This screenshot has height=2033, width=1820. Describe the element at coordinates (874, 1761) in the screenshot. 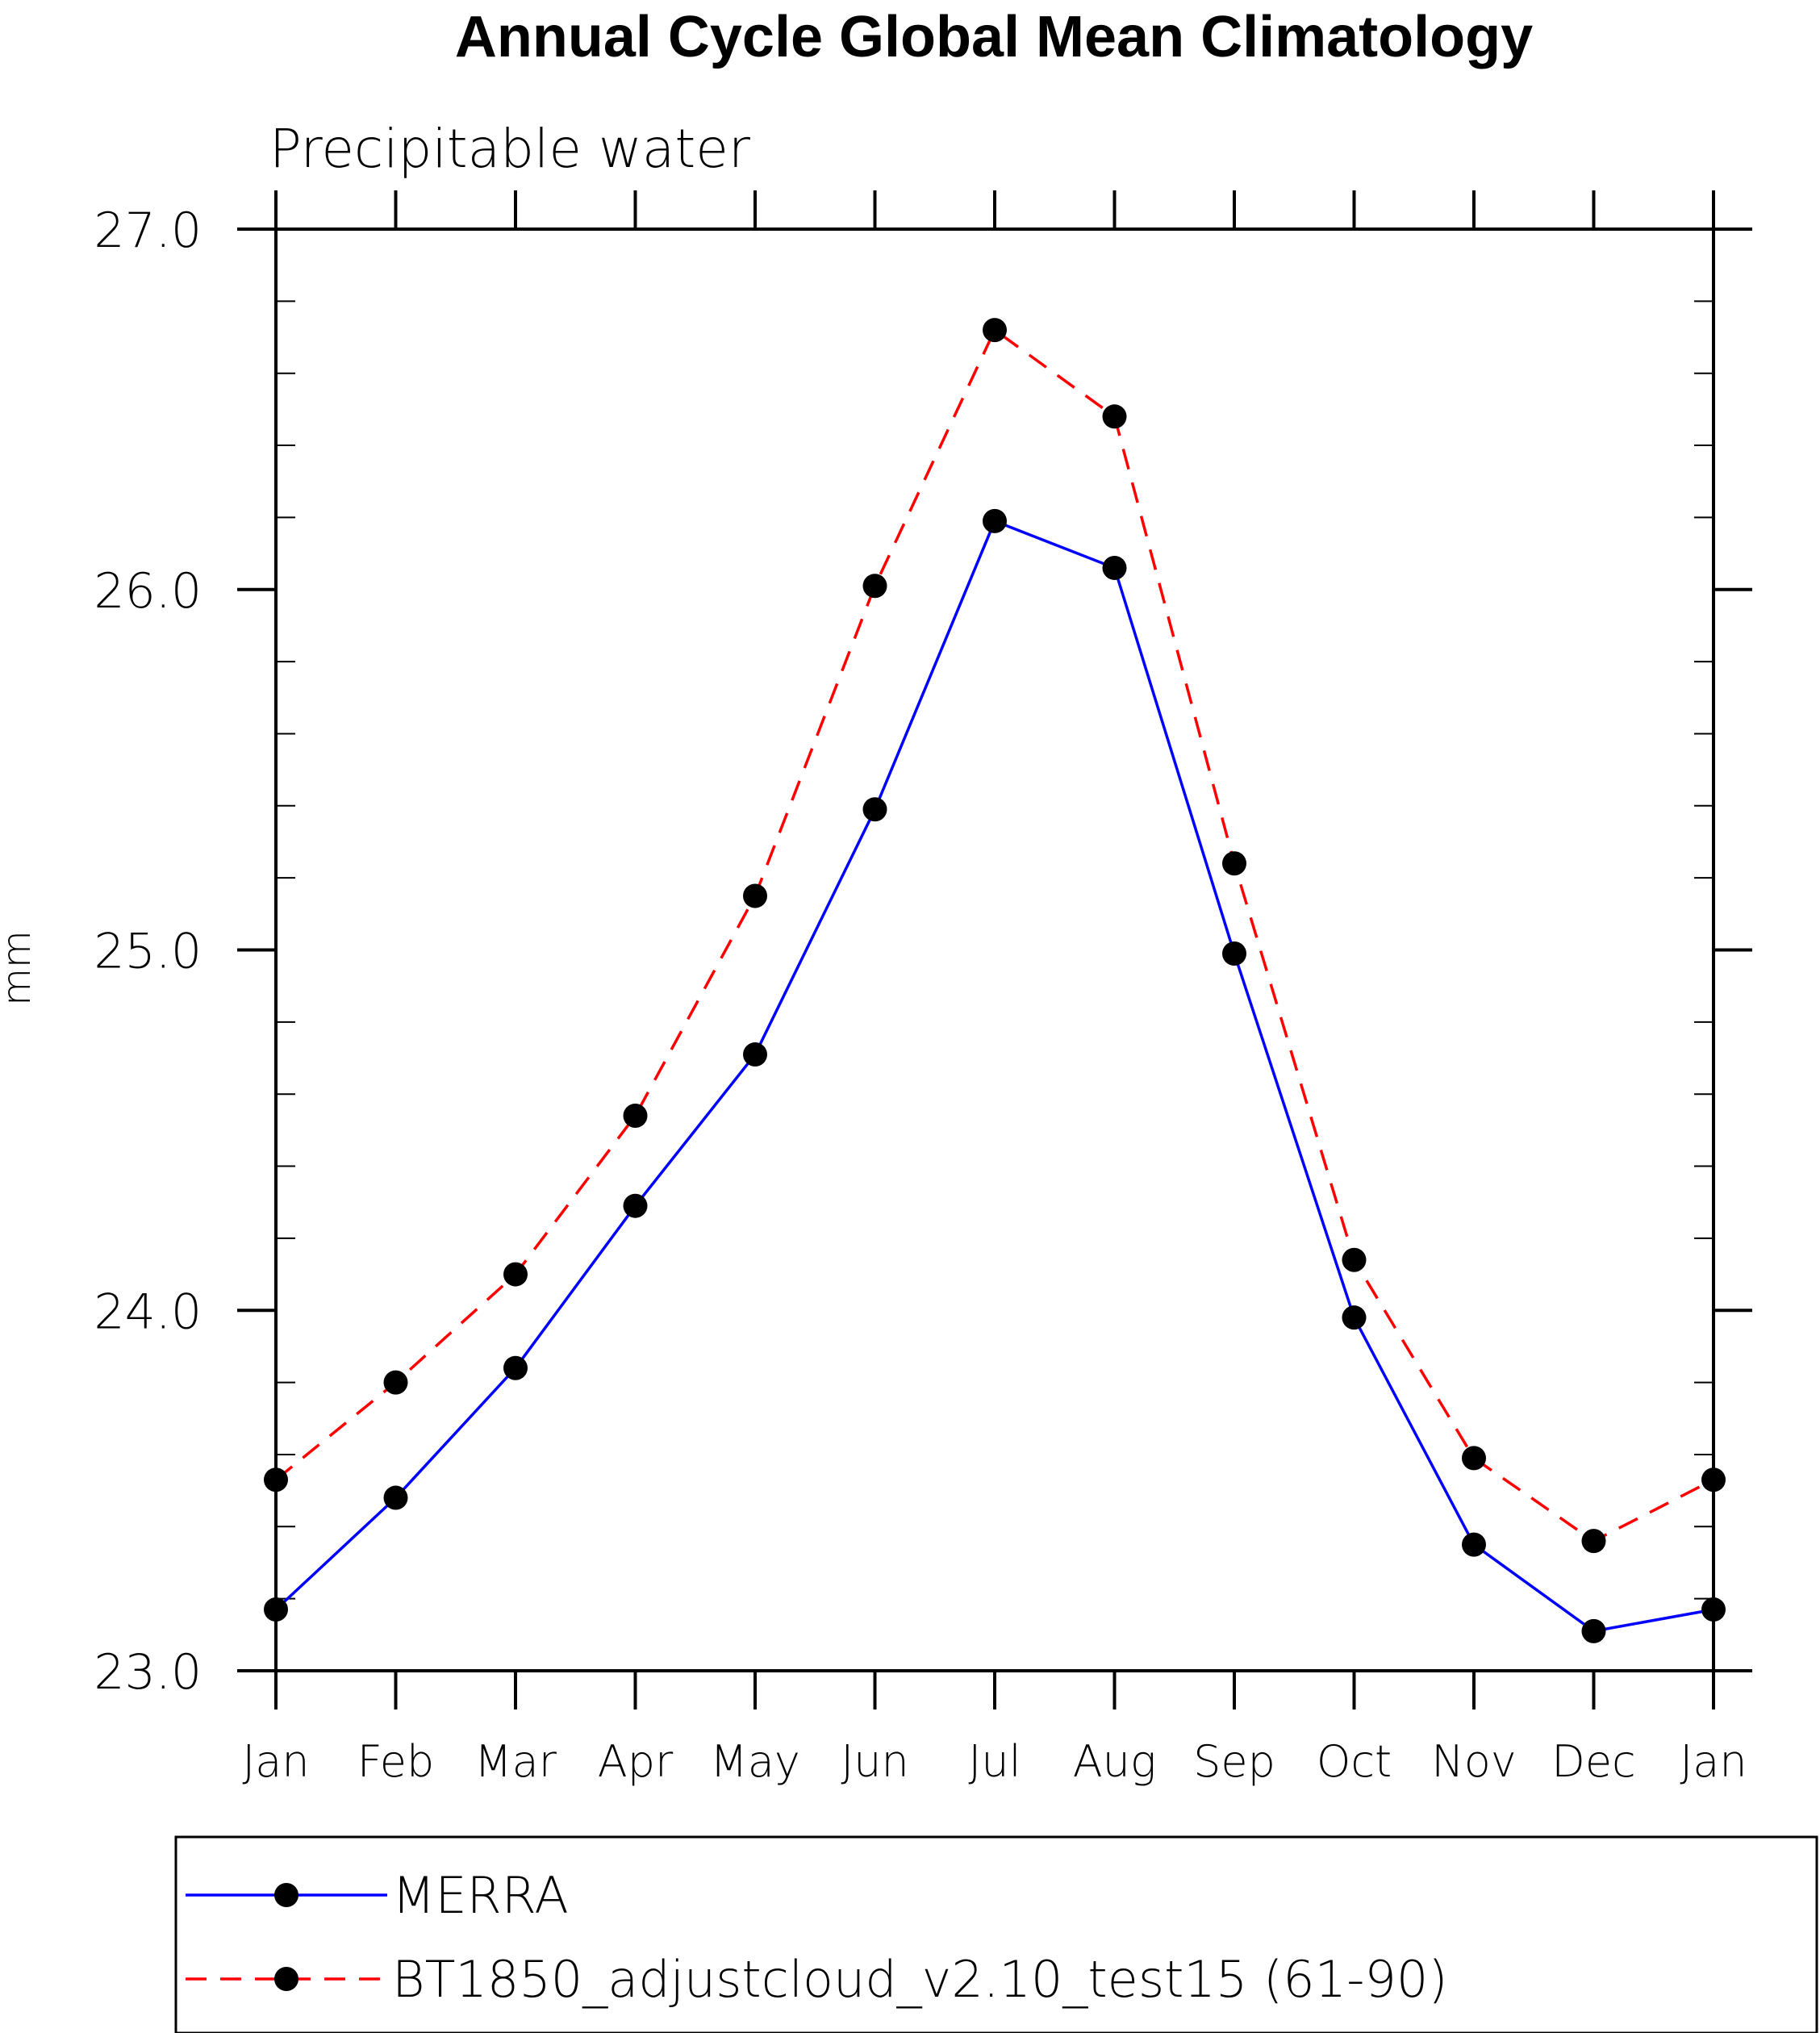

I see `x-tick-label: Jun` at that location.